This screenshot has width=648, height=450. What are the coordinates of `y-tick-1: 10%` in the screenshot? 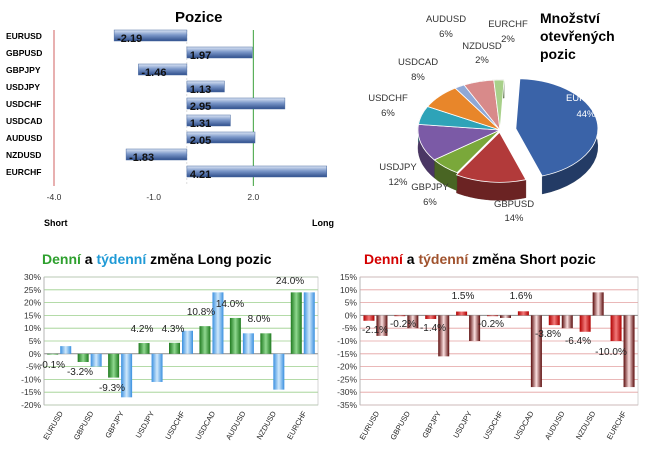 It's located at (348, 290).